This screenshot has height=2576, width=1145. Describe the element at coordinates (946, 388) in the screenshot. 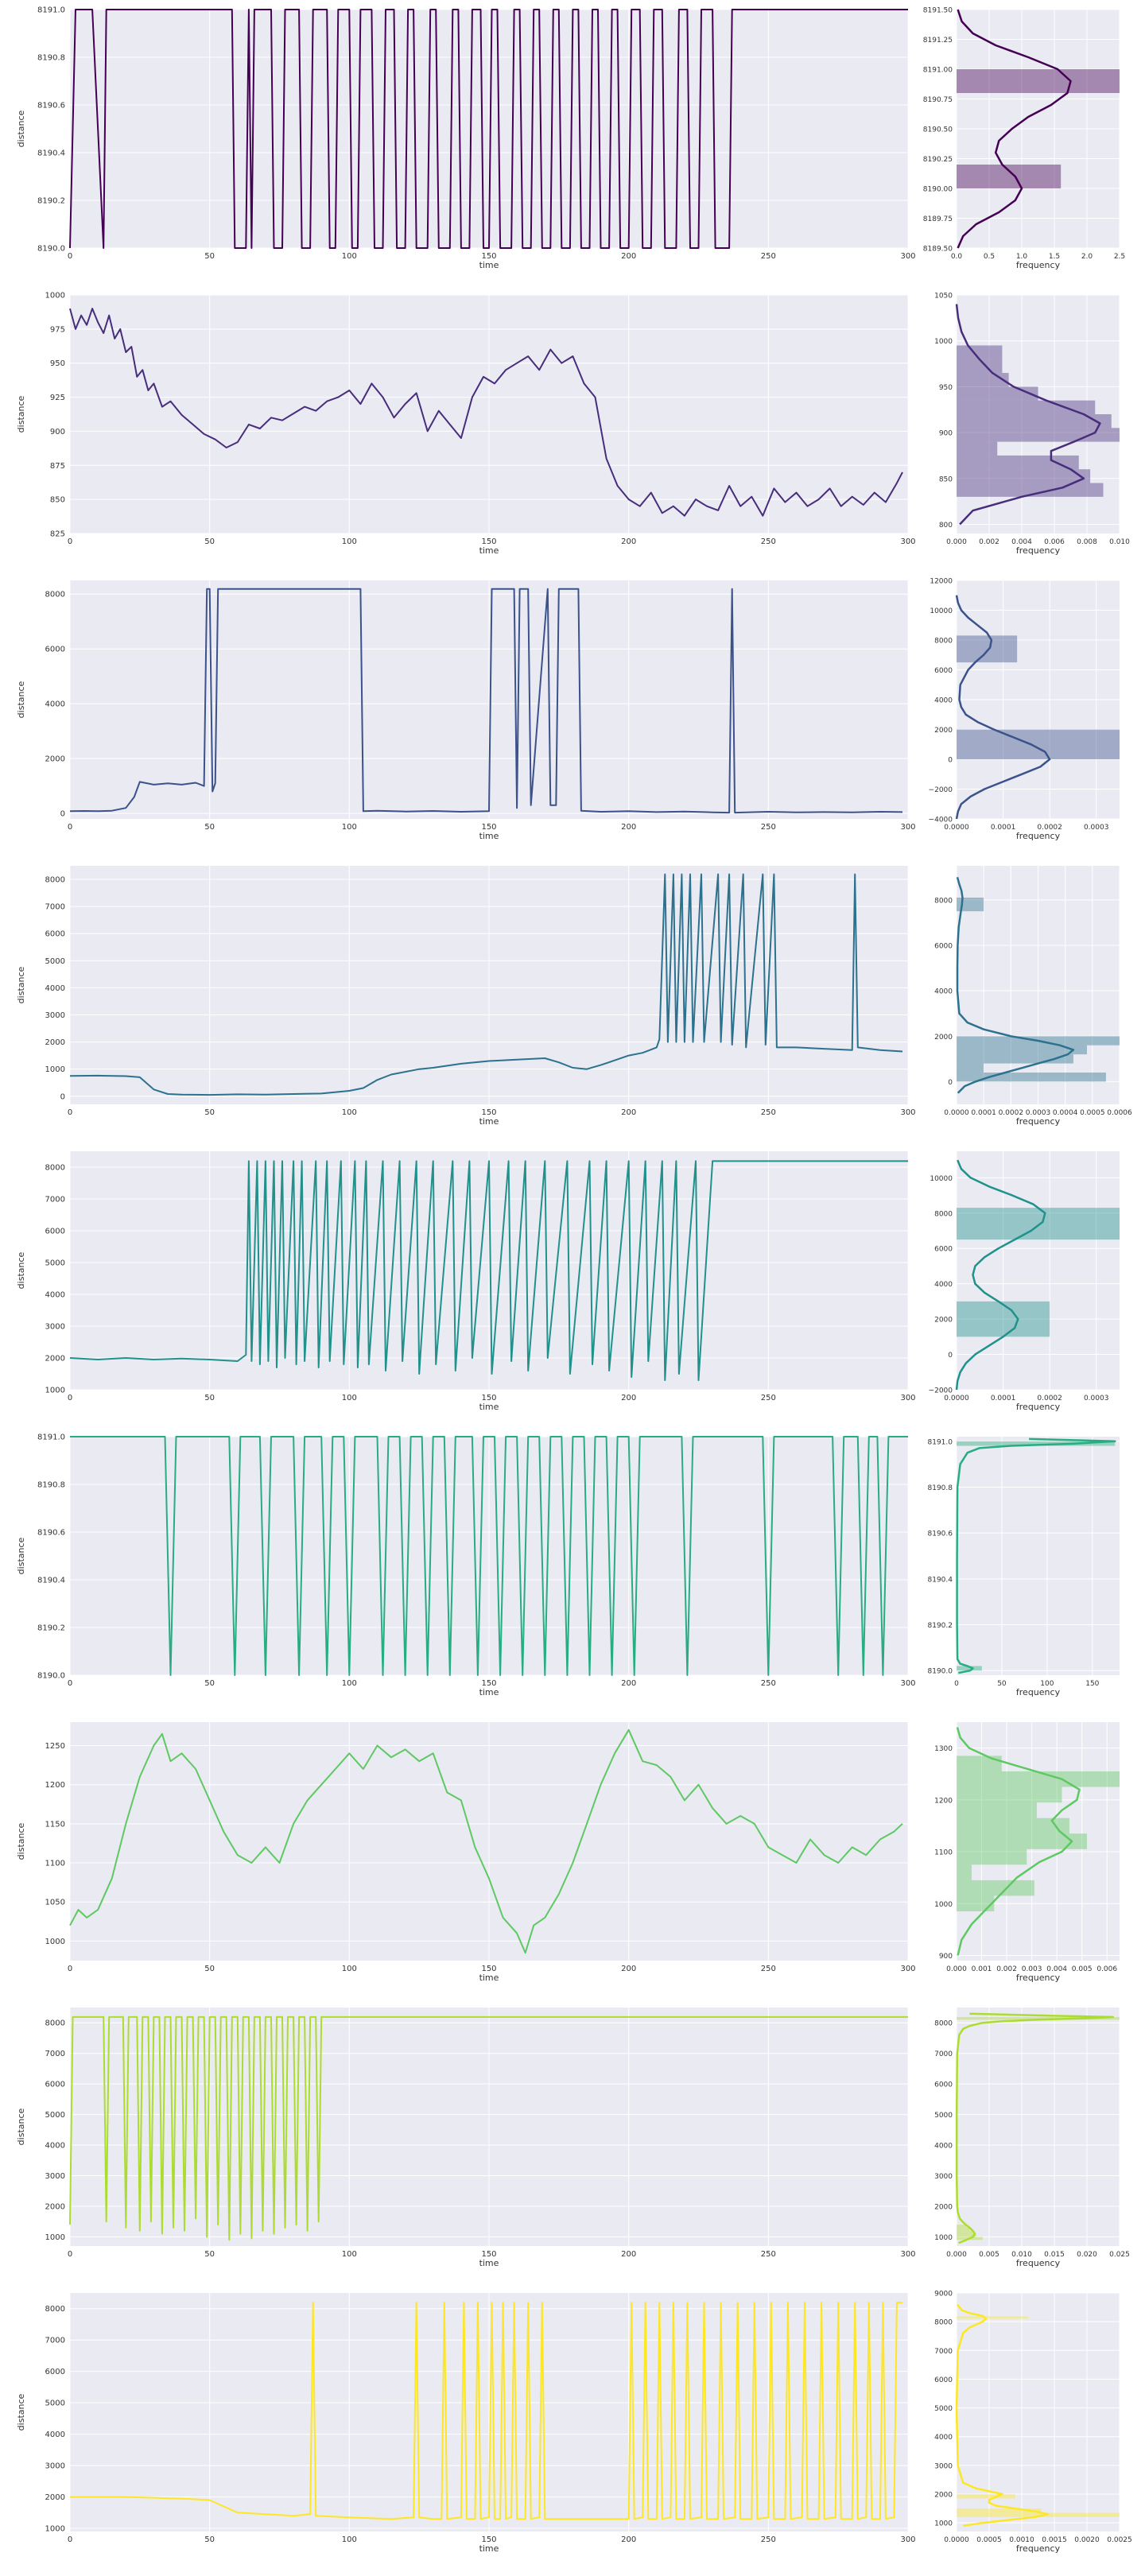

I see `hist-y-tick-label: 950` at that location.